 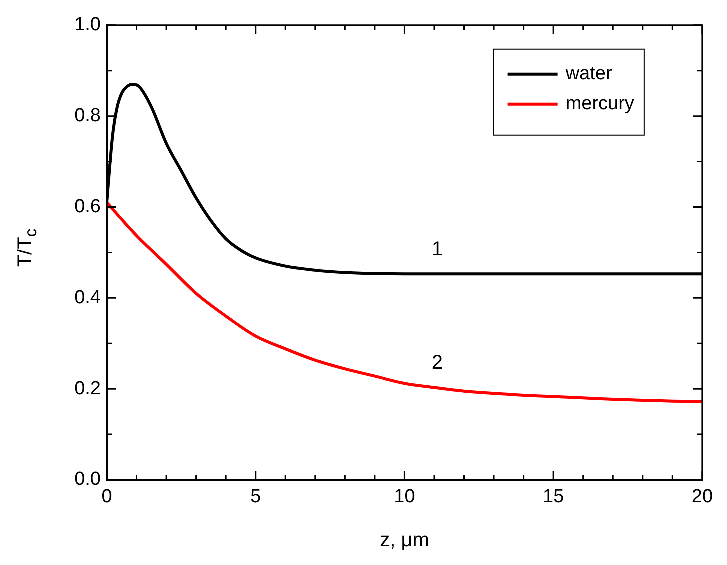 What do you see at coordinates (588, 74) in the screenshot?
I see `legend-label: water` at bounding box center [588, 74].